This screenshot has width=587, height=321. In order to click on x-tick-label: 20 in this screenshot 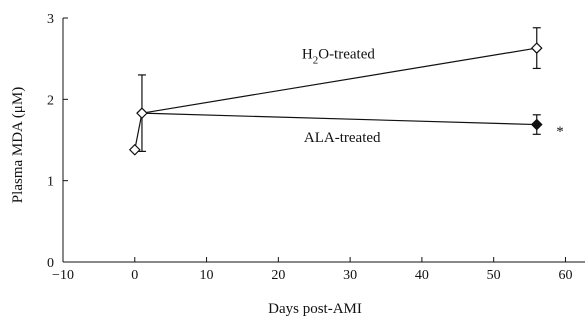, I will do `click(278, 275)`.